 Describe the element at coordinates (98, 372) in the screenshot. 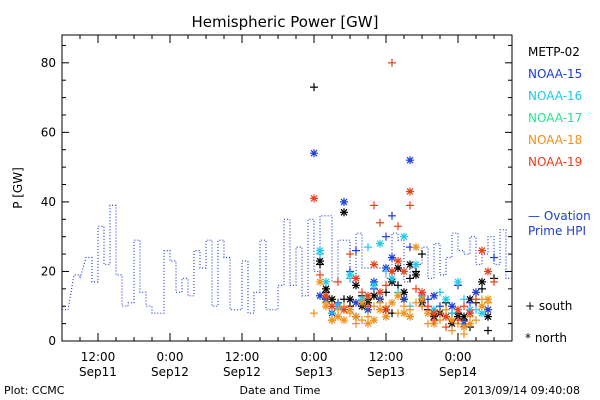

I see `x-tick-date-label: Sep11` at that location.